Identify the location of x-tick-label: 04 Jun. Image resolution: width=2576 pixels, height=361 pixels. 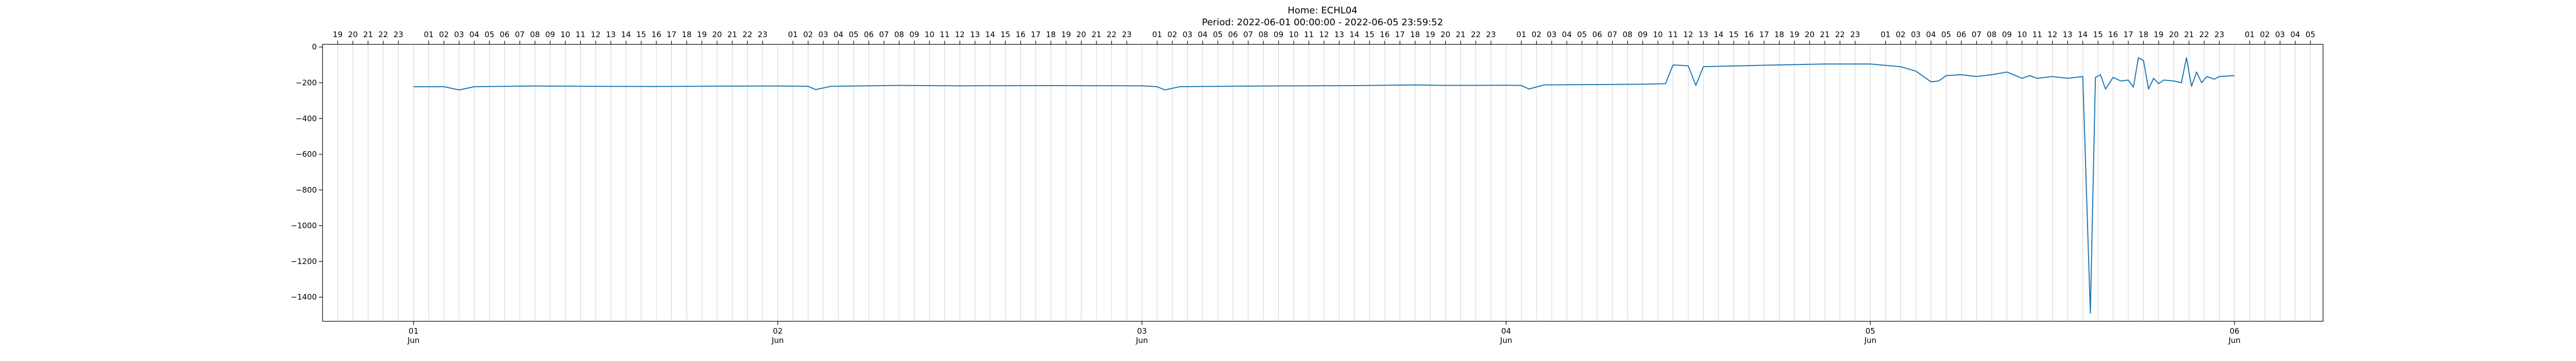
(1506, 335).